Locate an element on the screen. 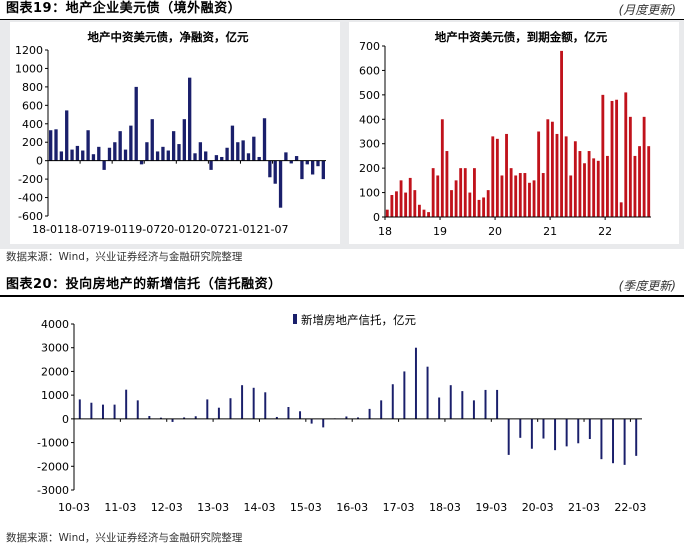 The width and height of the screenshot is (684, 554). figure-20-title: 图表20：投向房地产的新增信托（信托融资） is located at coordinates (144, 284).